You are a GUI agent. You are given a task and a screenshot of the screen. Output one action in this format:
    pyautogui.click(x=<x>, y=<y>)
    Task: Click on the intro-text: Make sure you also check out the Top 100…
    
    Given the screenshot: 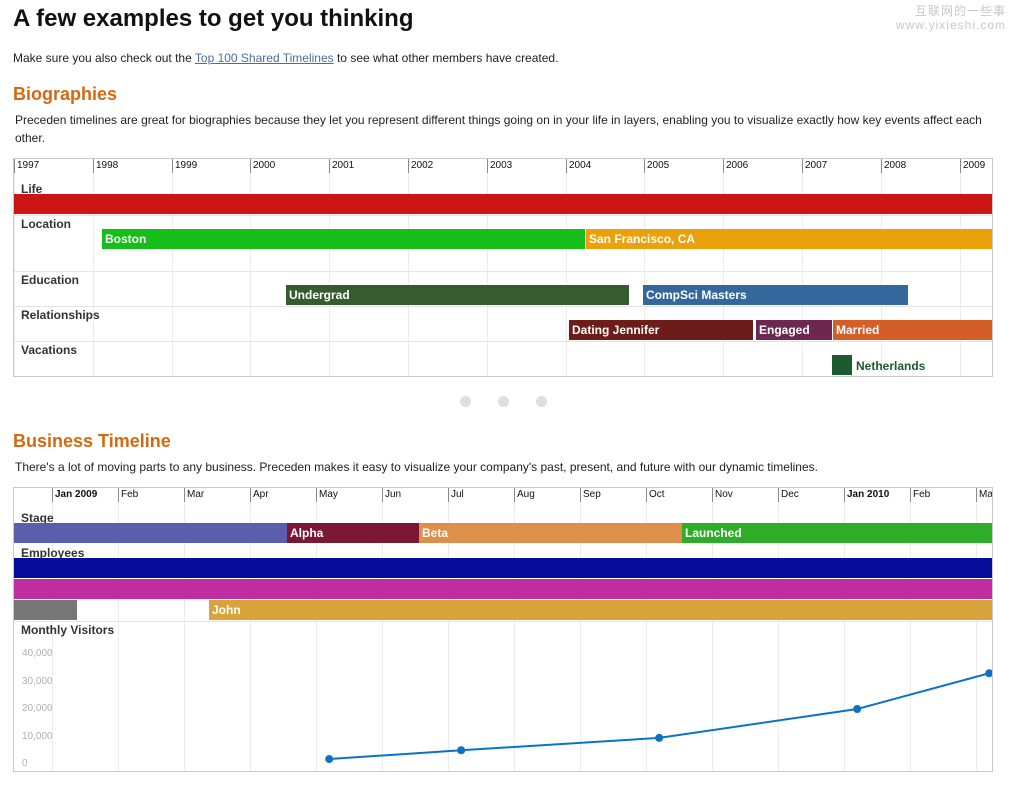 What is the action you would take?
    pyautogui.click(x=285, y=58)
    